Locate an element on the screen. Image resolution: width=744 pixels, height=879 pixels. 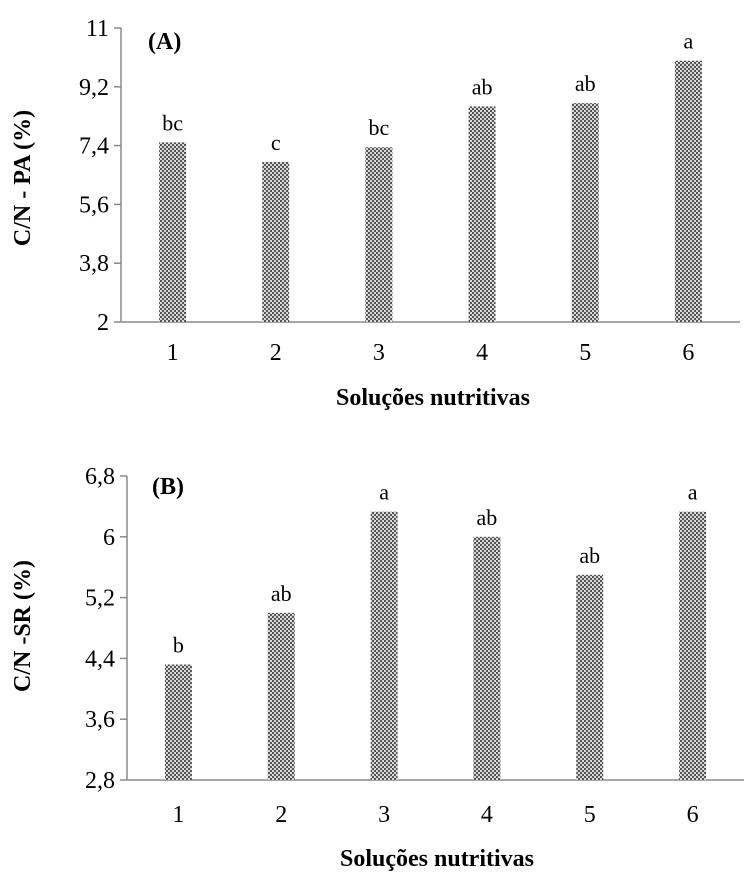
x-axis-title-a: Soluções nutritivas is located at coordinates (433, 398).